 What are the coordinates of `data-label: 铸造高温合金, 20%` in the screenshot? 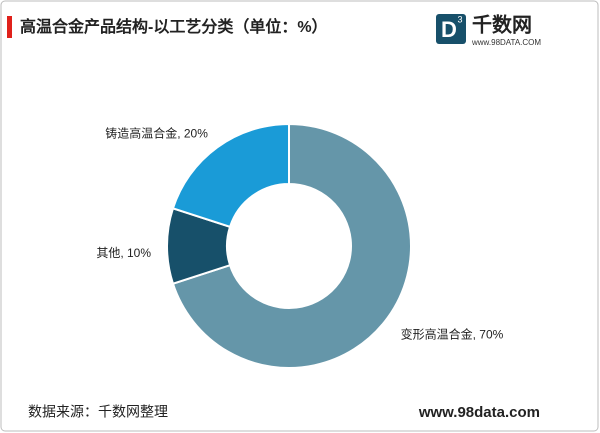 It's located at (156, 133).